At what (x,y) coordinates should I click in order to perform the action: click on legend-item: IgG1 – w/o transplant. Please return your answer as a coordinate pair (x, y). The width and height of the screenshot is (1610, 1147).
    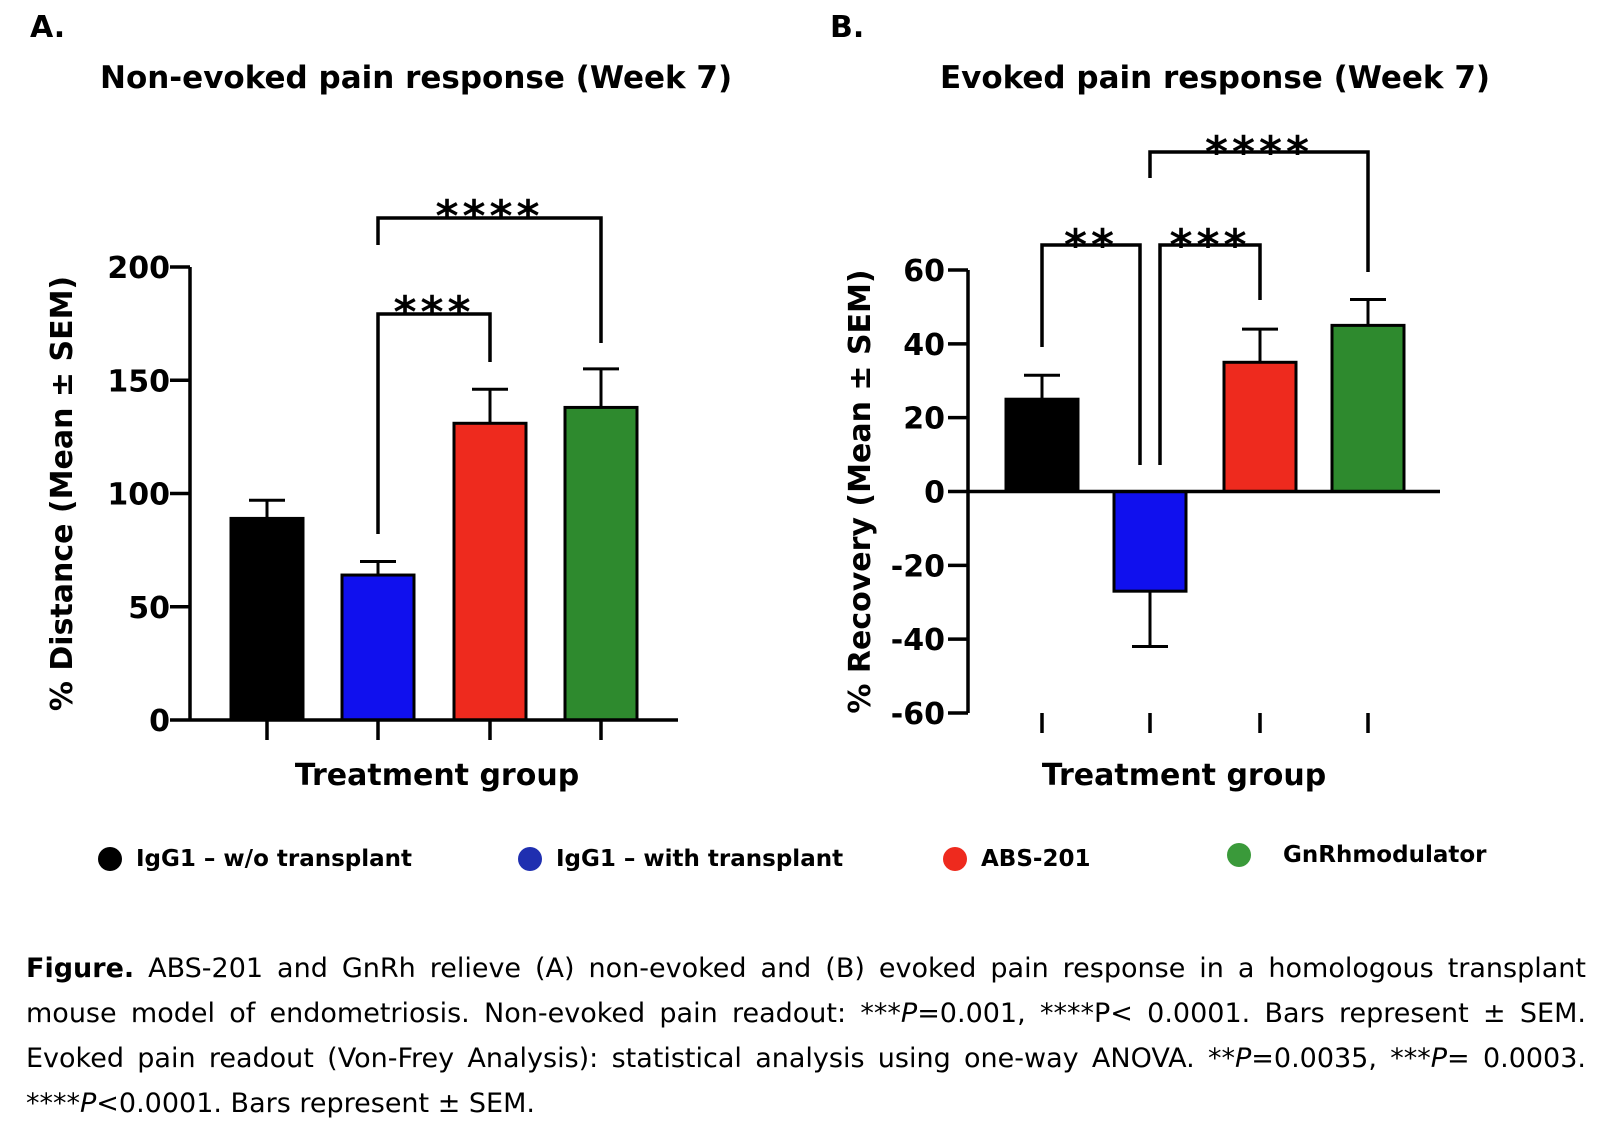
    Looking at the image, I should click on (255, 859).